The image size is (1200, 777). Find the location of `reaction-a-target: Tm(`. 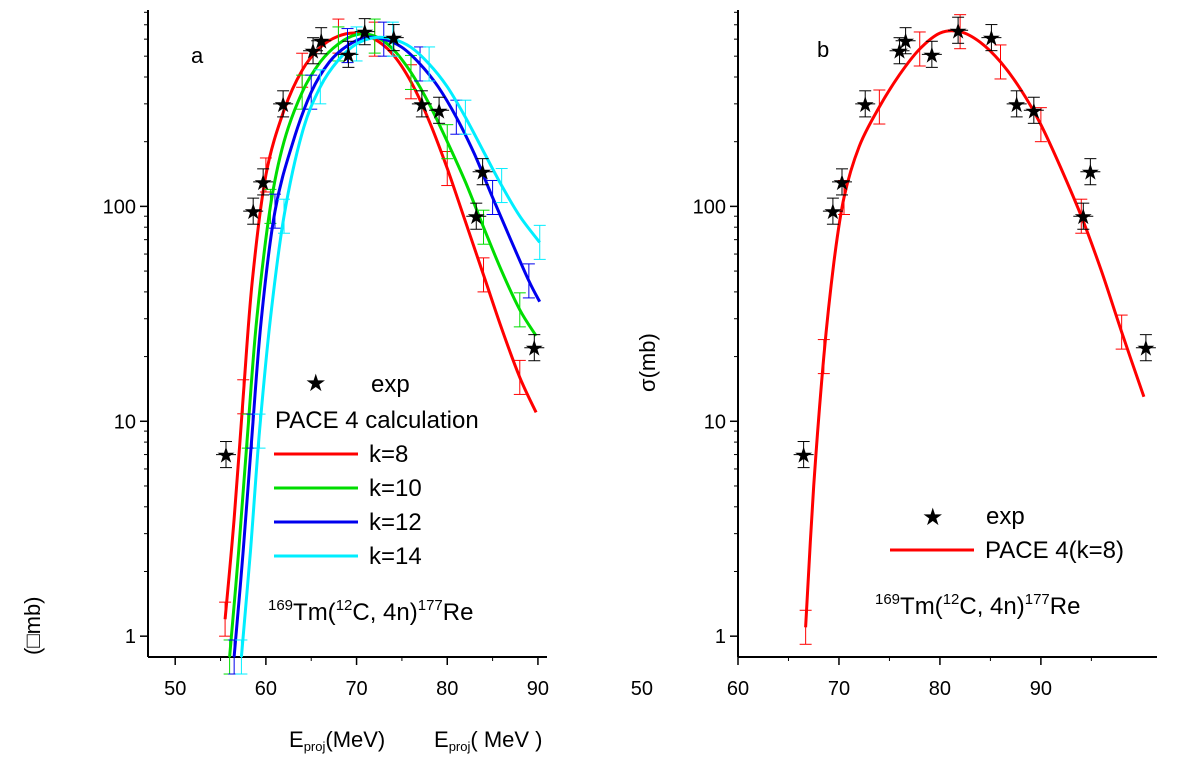

reaction-a-target: Tm( is located at coordinates (314, 612).